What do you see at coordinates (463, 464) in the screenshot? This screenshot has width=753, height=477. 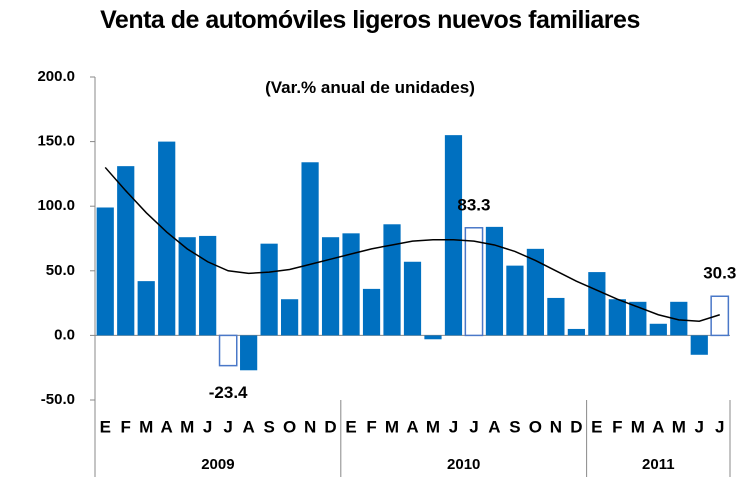 I see `group-label: 2010` at bounding box center [463, 464].